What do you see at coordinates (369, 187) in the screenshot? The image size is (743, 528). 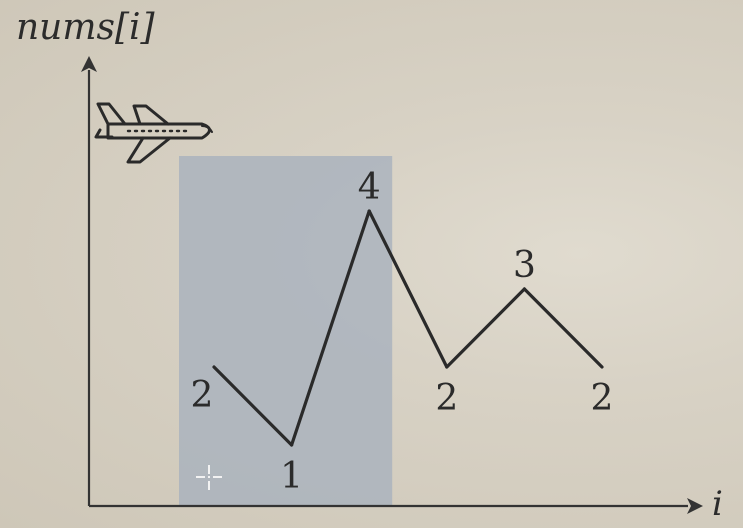 I see `data-label: 4` at bounding box center [369, 187].